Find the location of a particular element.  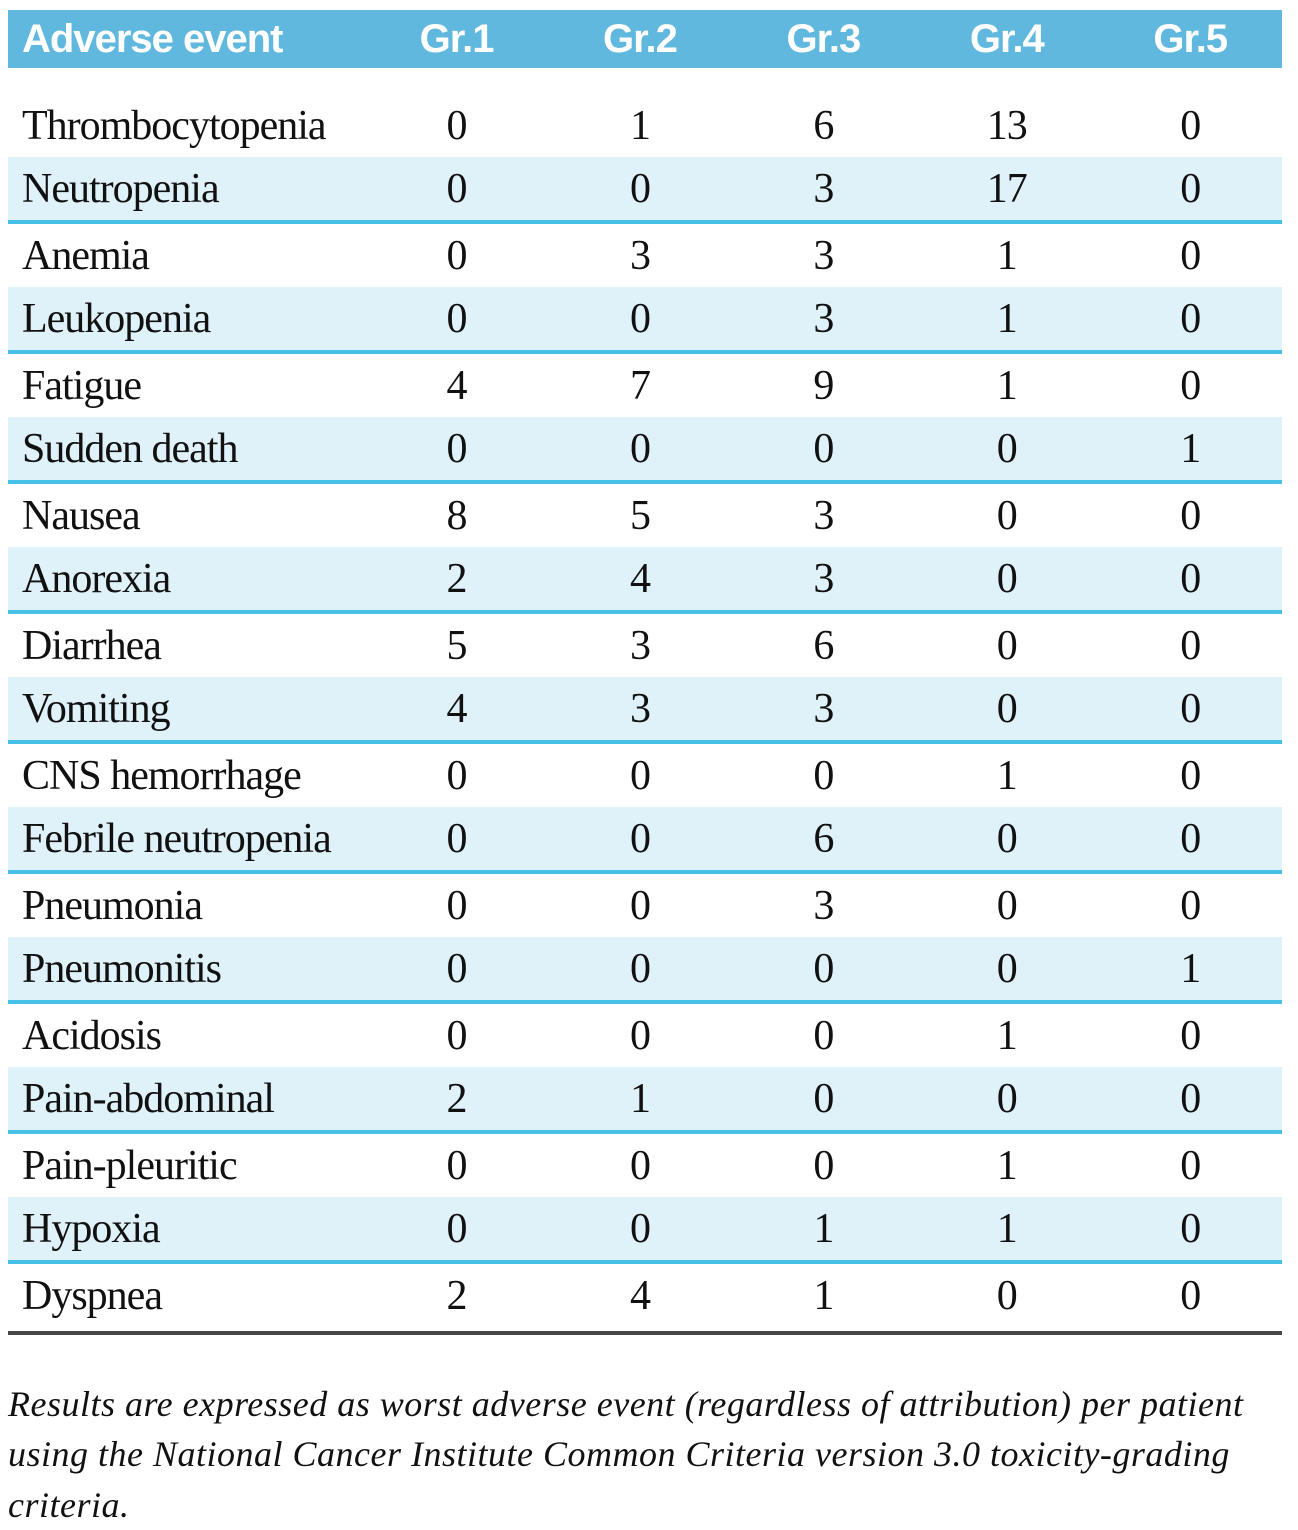

row-label: Thrombocytopenia is located at coordinates (174, 125).